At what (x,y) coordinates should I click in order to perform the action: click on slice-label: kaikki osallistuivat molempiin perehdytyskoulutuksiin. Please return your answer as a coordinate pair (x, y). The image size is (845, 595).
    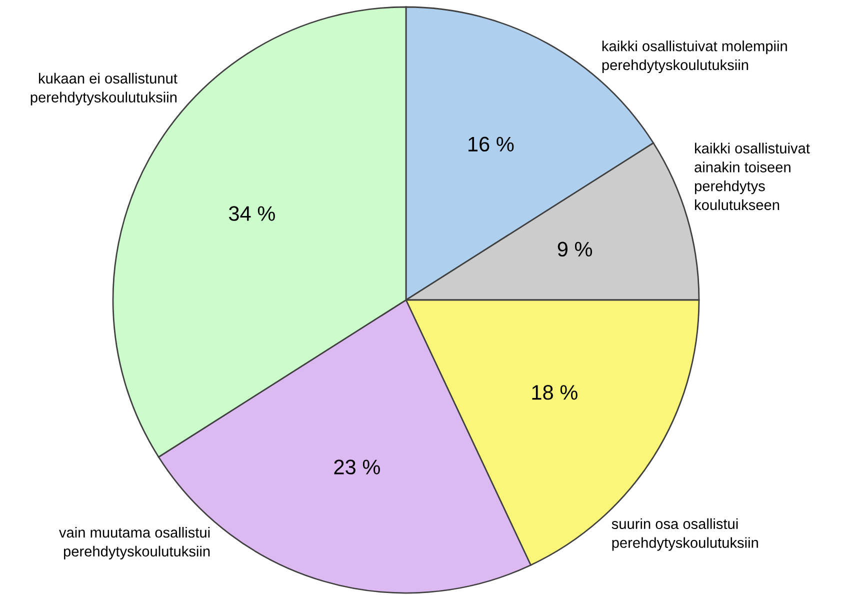
    Looking at the image, I should click on (694, 57).